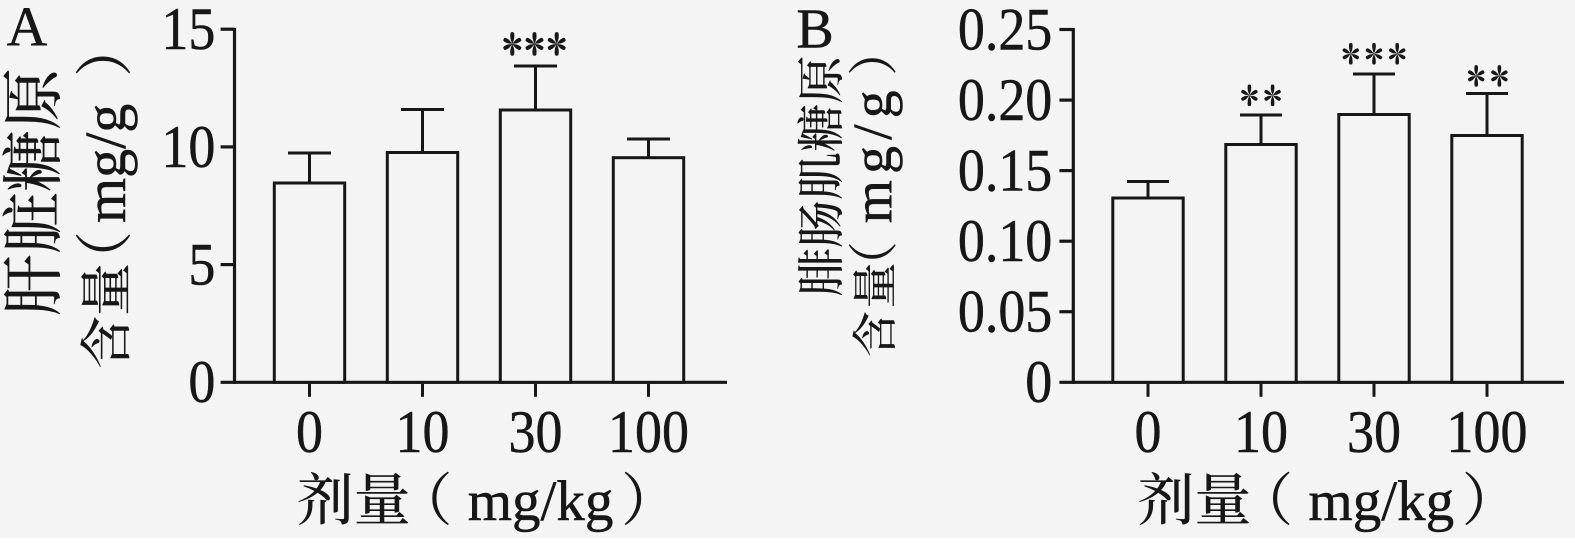 Image resolution: width=1575 pixels, height=543 pixels. I want to click on svg-text: B, so click(814, 30).